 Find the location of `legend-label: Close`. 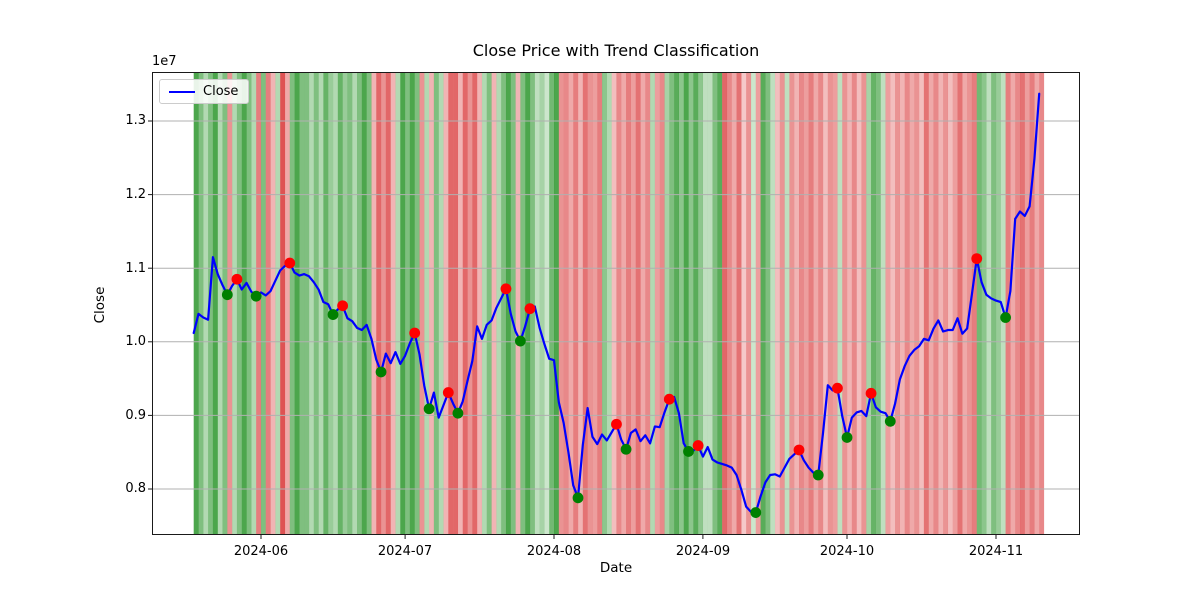

legend-label: Close is located at coordinates (221, 91).